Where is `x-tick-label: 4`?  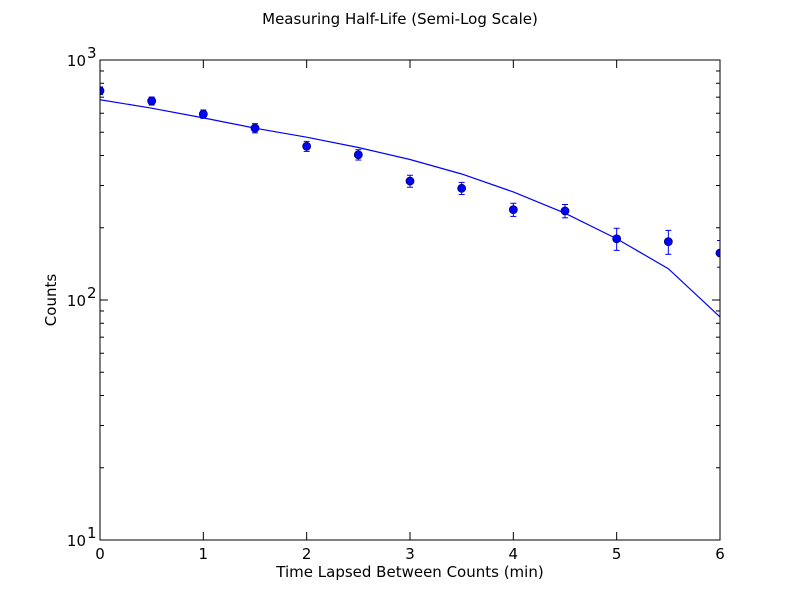
x-tick-label: 4 is located at coordinates (514, 554).